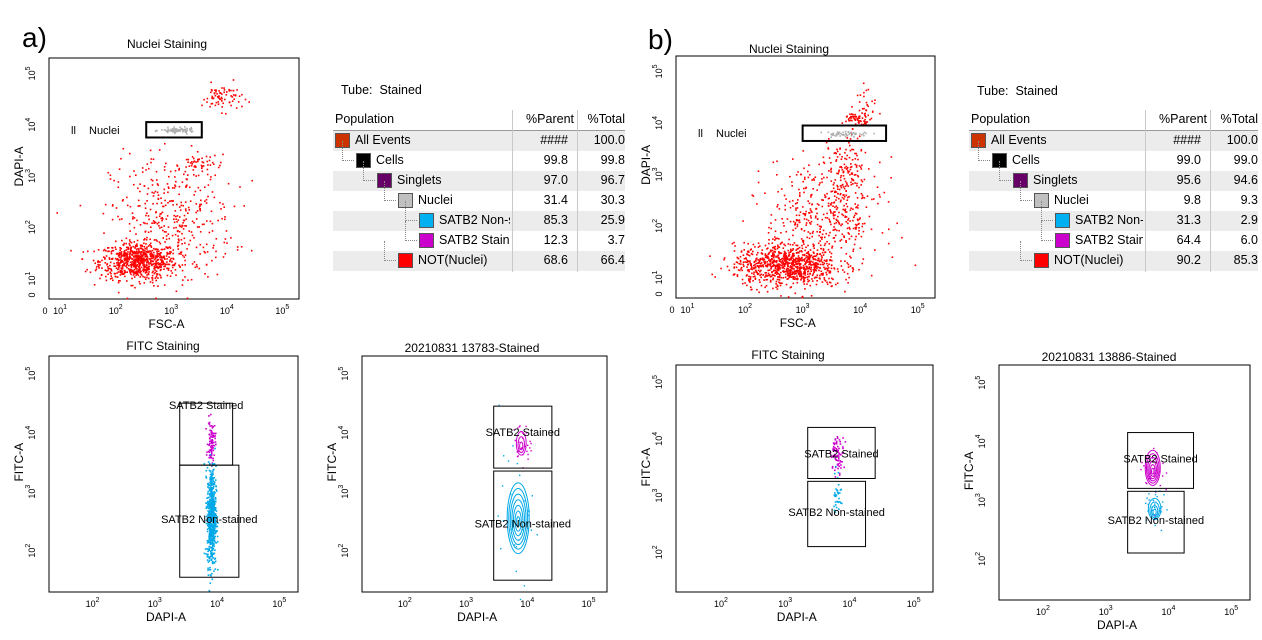 Image resolution: width=1262 pixels, height=640 pixels. Describe the element at coordinates (474, 240) in the screenshot. I see `population-name: SATB2 Stained` at that location.